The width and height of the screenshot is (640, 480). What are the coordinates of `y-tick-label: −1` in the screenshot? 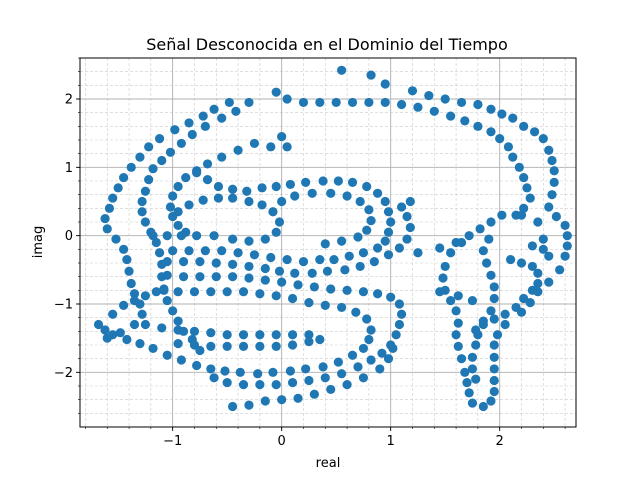 It's located at (63, 305).